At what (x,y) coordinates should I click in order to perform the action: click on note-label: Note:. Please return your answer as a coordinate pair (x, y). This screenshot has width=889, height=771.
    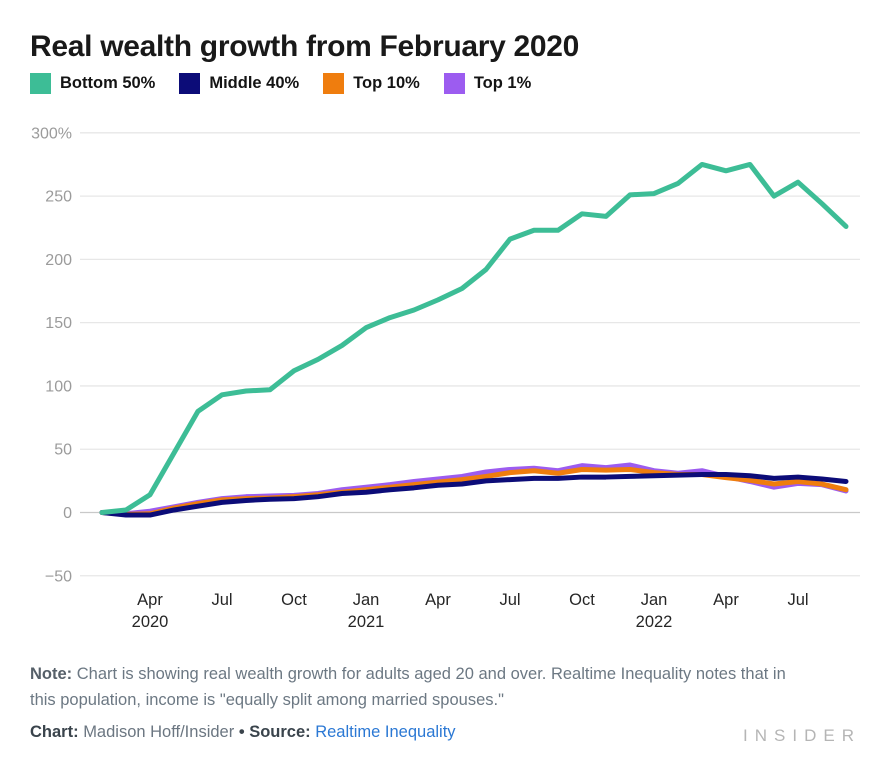
    Looking at the image, I should click on (51, 674).